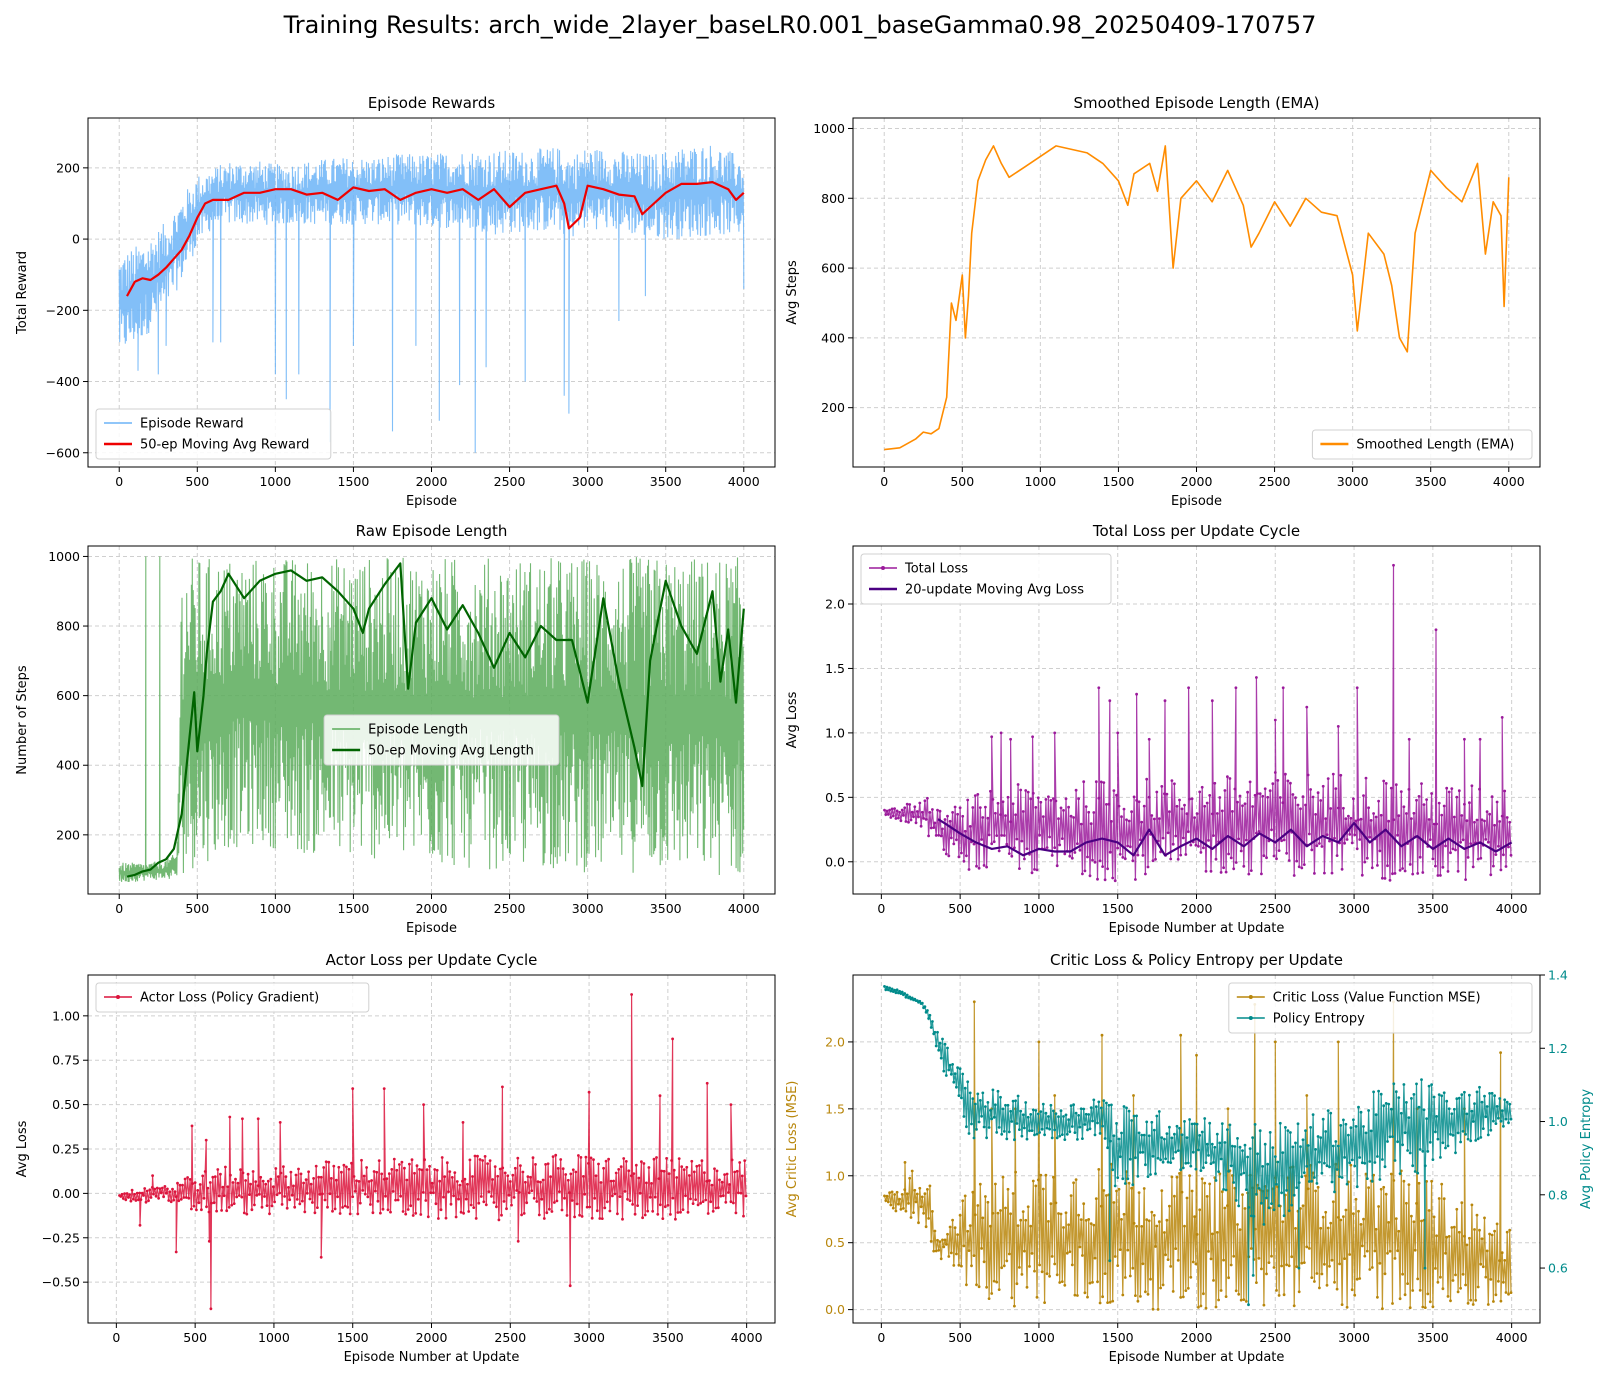 This screenshot has height=1400, width=1600. What do you see at coordinates (432, 1357) in the screenshot?
I see `x-axis-label: Episode Number at Update` at bounding box center [432, 1357].